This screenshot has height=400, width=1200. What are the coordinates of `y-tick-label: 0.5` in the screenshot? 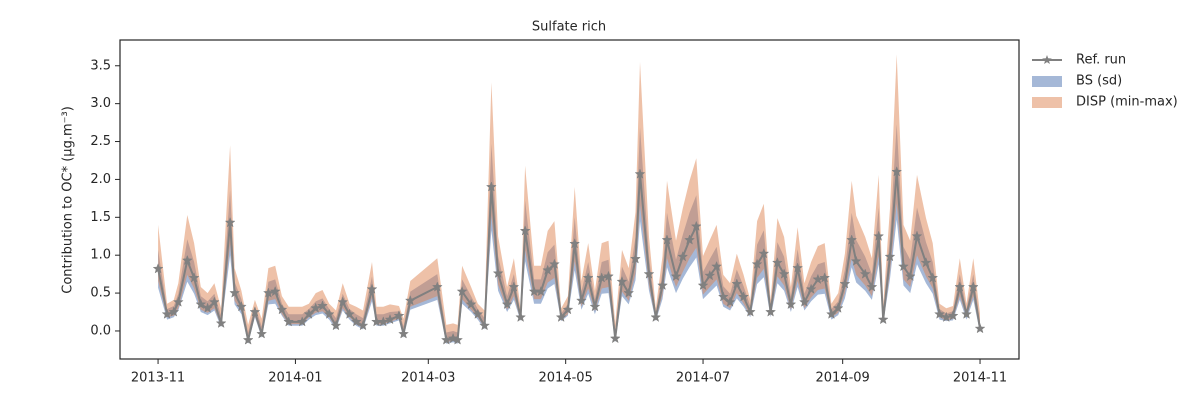 It's located at (100, 293).